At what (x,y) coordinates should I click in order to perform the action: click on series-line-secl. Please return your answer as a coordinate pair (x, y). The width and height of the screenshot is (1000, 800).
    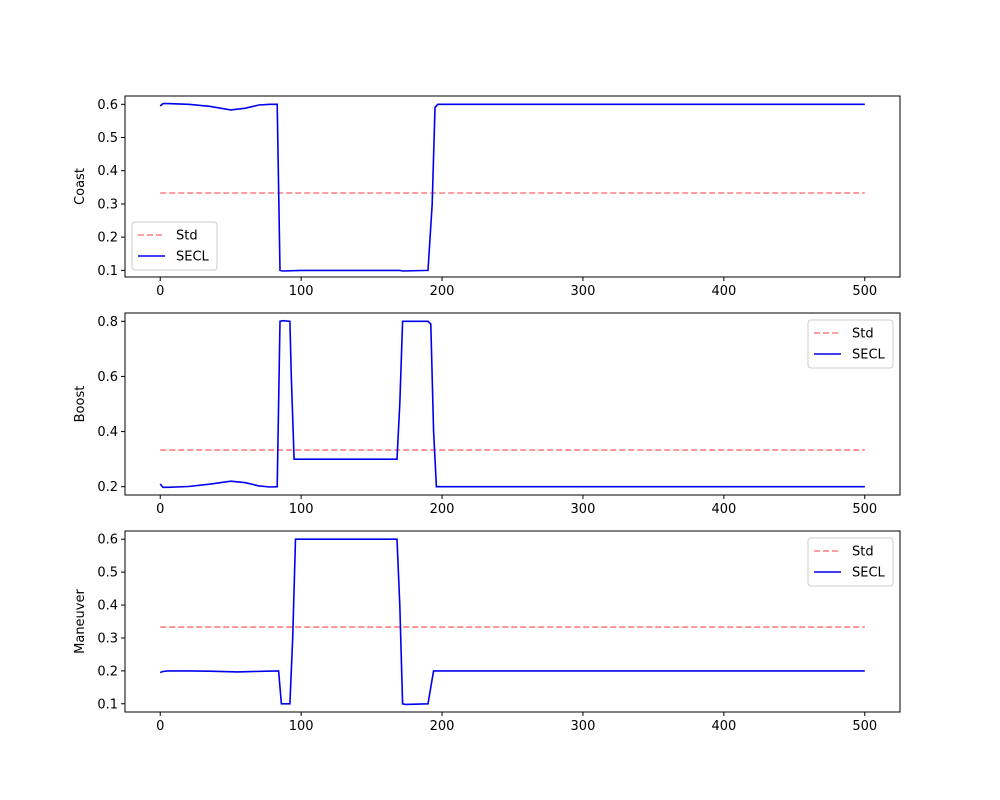
    Looking at the image, I should click on (512, 622).